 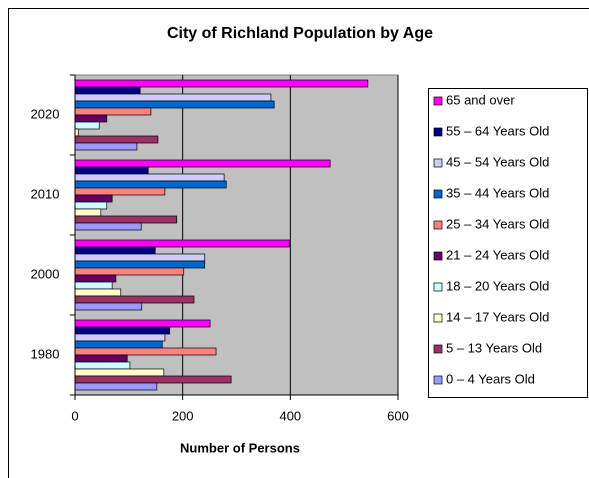 What do you see at coordinates (480, 99) in the screenshot?
I see `legend-label: 65 and over` at bounding box center [480, 99].